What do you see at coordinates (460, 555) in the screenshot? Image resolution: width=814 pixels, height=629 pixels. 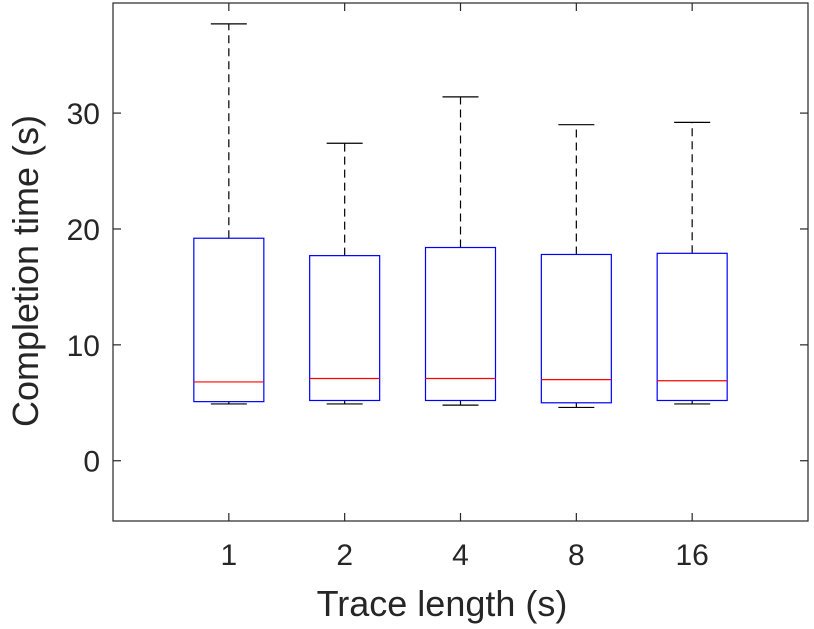 I see `x-tick-label: 4` at bounding box center [460, 555].